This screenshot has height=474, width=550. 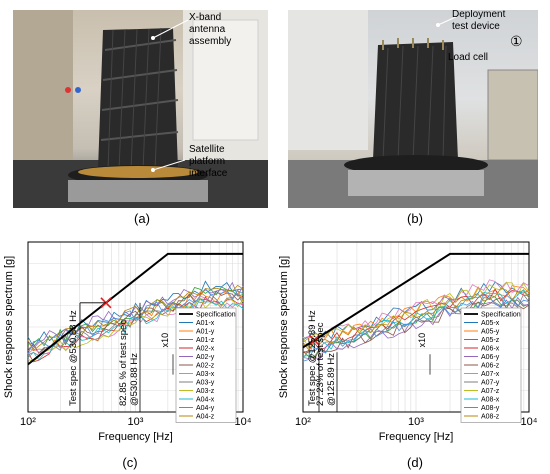 I want to click on series-line-A08-z, so click(x=416, y=319).